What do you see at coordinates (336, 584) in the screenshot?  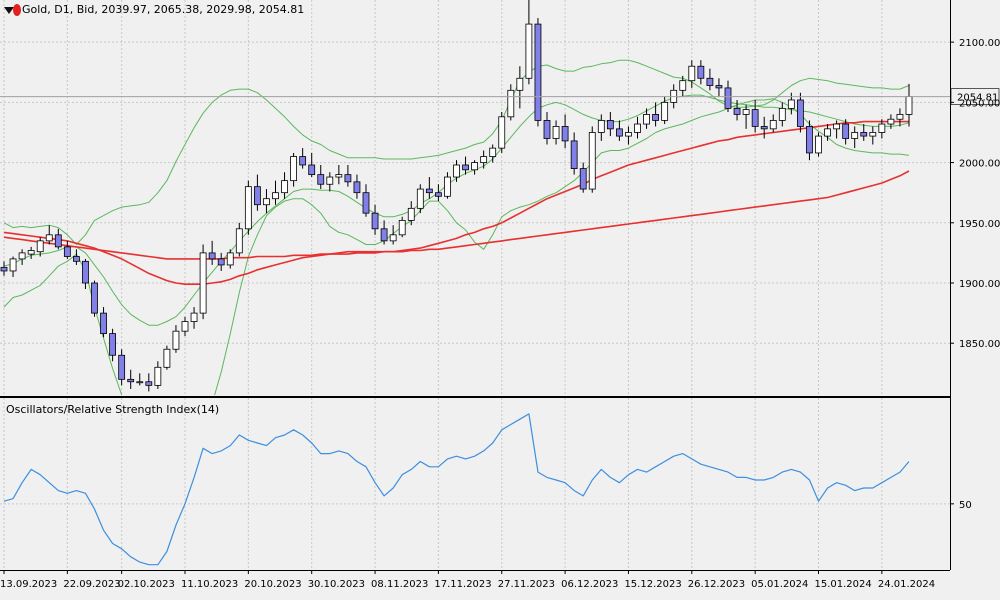 I see `x-tick-label: 30.10.2023` at bounding box center [336, 584].